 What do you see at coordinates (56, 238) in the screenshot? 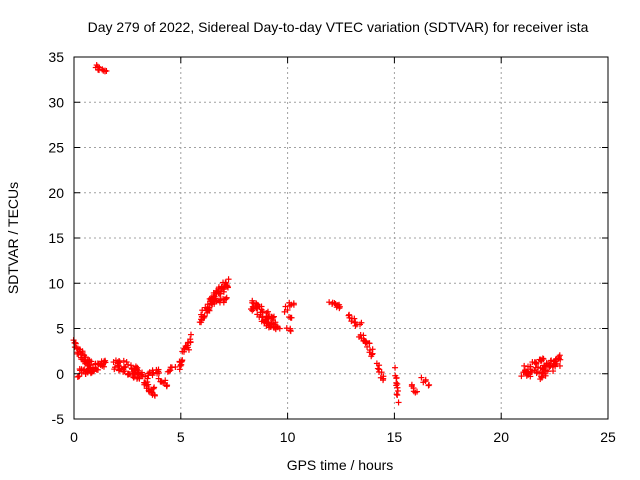
I see `y-tick-label: 15` at bounding box center [56, 238].